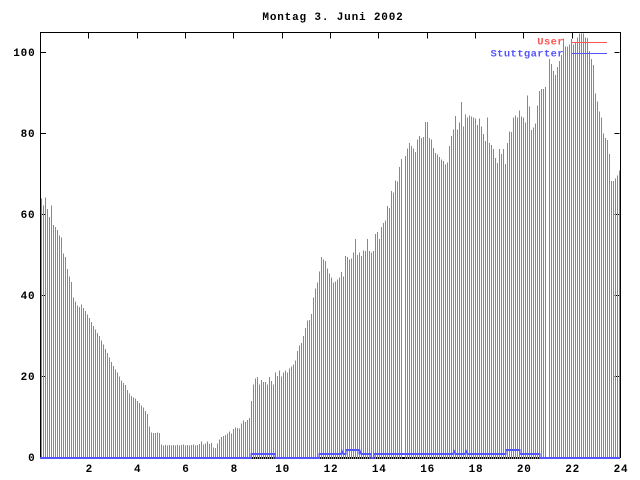  What do you see at coordinates (331, 470) in the screenshot?
I see `svg-text: 12` at bounding box center [331, 470].